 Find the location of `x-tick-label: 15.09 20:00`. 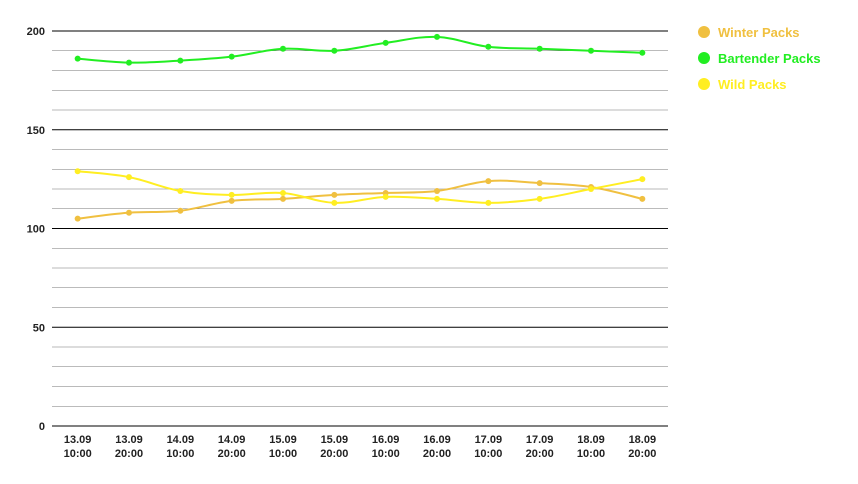

x-tick-label: 15.09 20:00 is located at coordinates (334, 447).